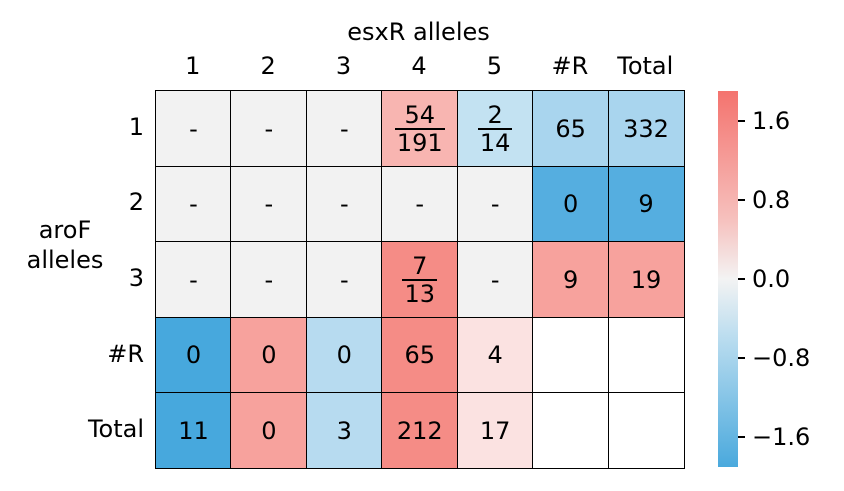 Image resolution: width=844 pixels, height=491 pixels. Describe the element at coordinates (420, 265) in the screenshot. I see `fraction-numerator: 7` at that location.